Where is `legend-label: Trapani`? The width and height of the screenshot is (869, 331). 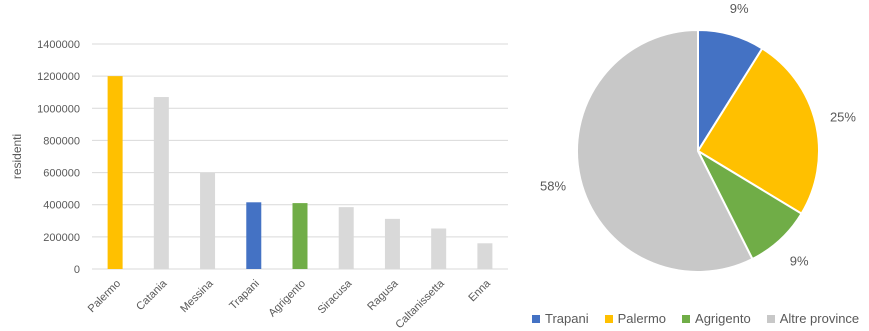
legend-label: Trapani is located at coordinates (567, 318).